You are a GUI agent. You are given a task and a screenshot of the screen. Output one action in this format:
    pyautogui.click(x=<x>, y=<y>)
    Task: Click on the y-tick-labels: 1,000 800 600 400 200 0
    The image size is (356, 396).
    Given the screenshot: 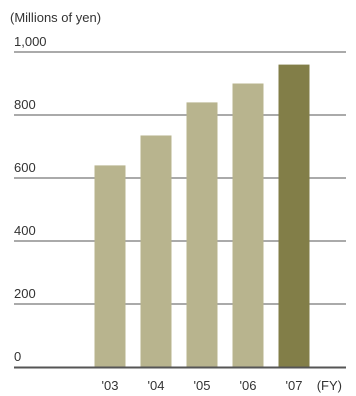 What is the action you would take?
    pyautogui.click(x=30, y=199)
    